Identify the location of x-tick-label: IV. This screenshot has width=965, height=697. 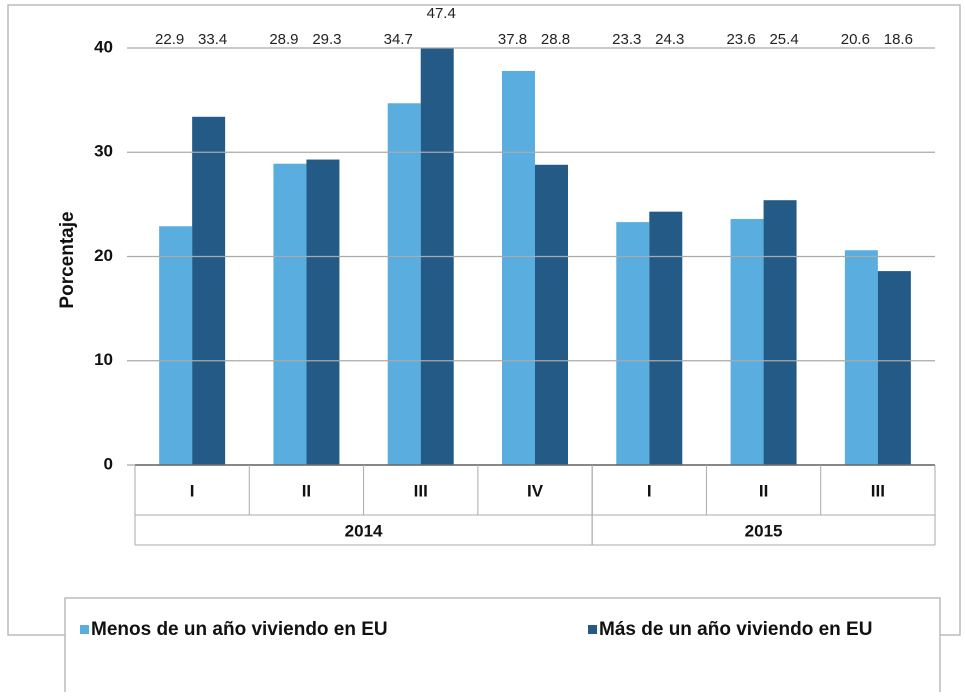
(535, 490).